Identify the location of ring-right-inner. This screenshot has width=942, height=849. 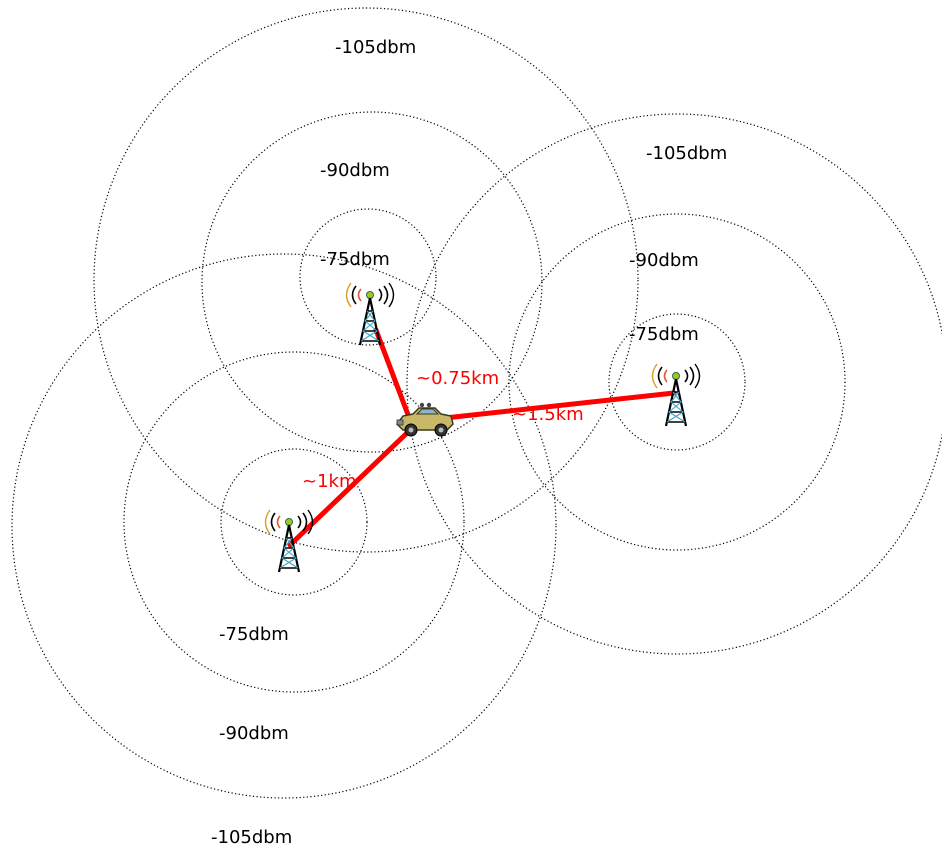
(677, 382).